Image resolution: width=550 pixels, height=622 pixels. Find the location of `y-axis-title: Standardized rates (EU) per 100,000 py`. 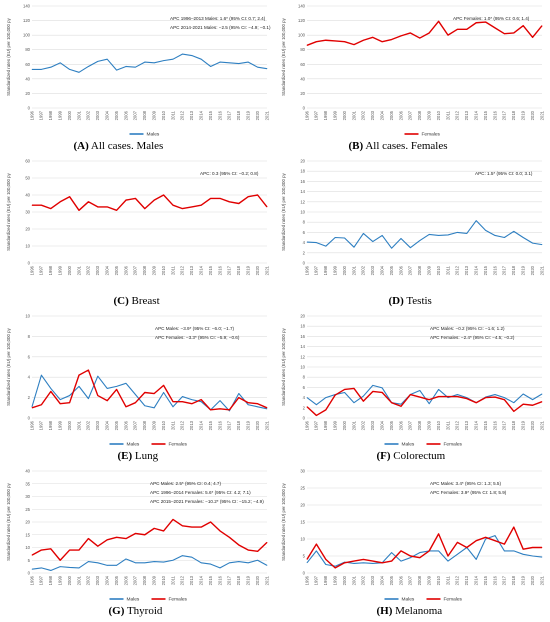

y-axis-title: Standardized rates (EU) per 100,000 py is located at coordinates (283, 521).